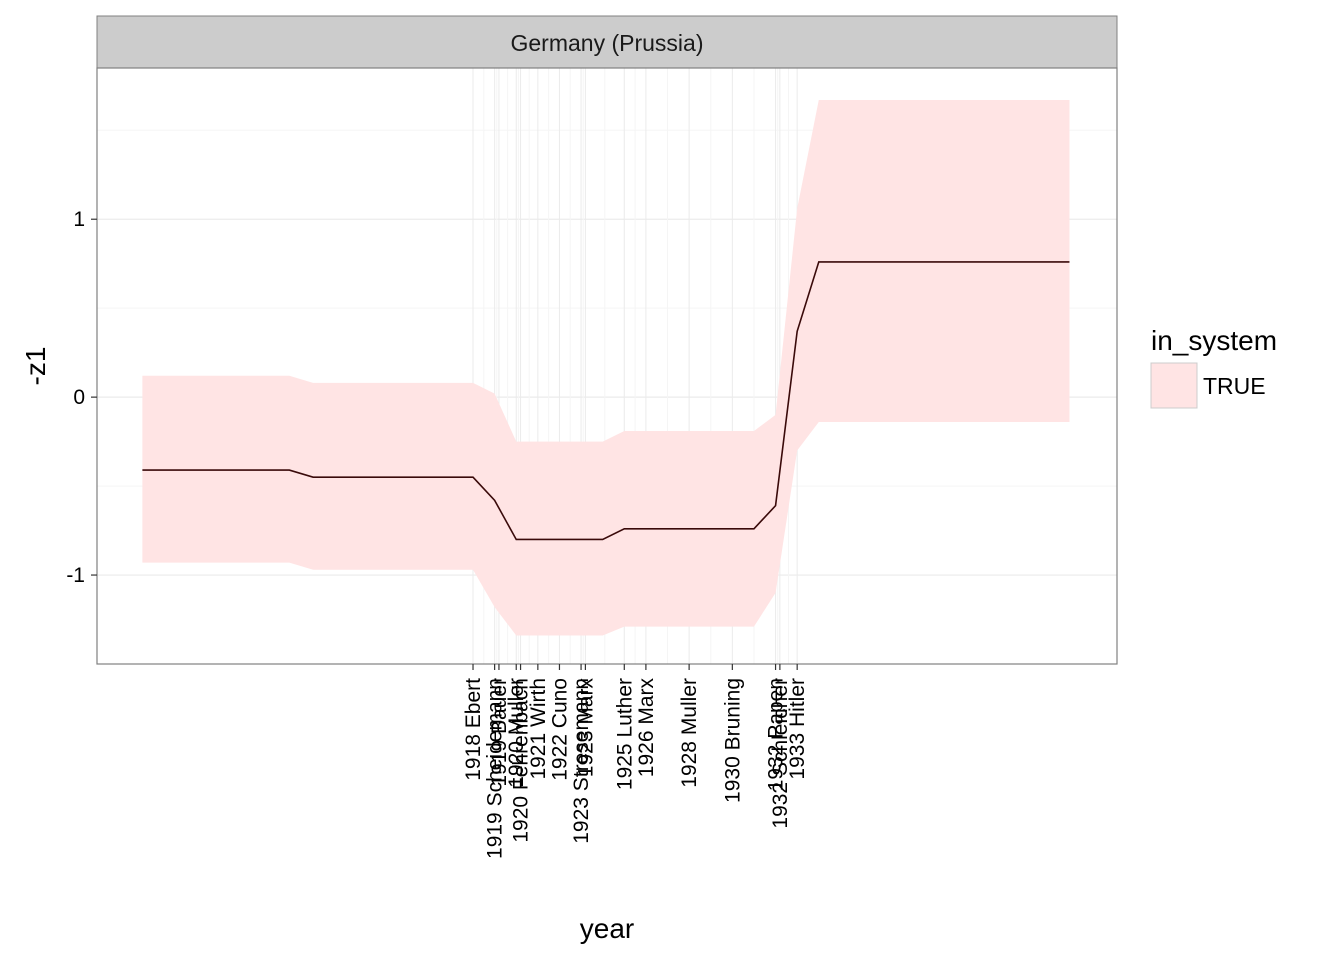  Describe the element at coordinates (776, 734) in the screenshot. I see `x-tick-label: 1932 Papen` at that location.